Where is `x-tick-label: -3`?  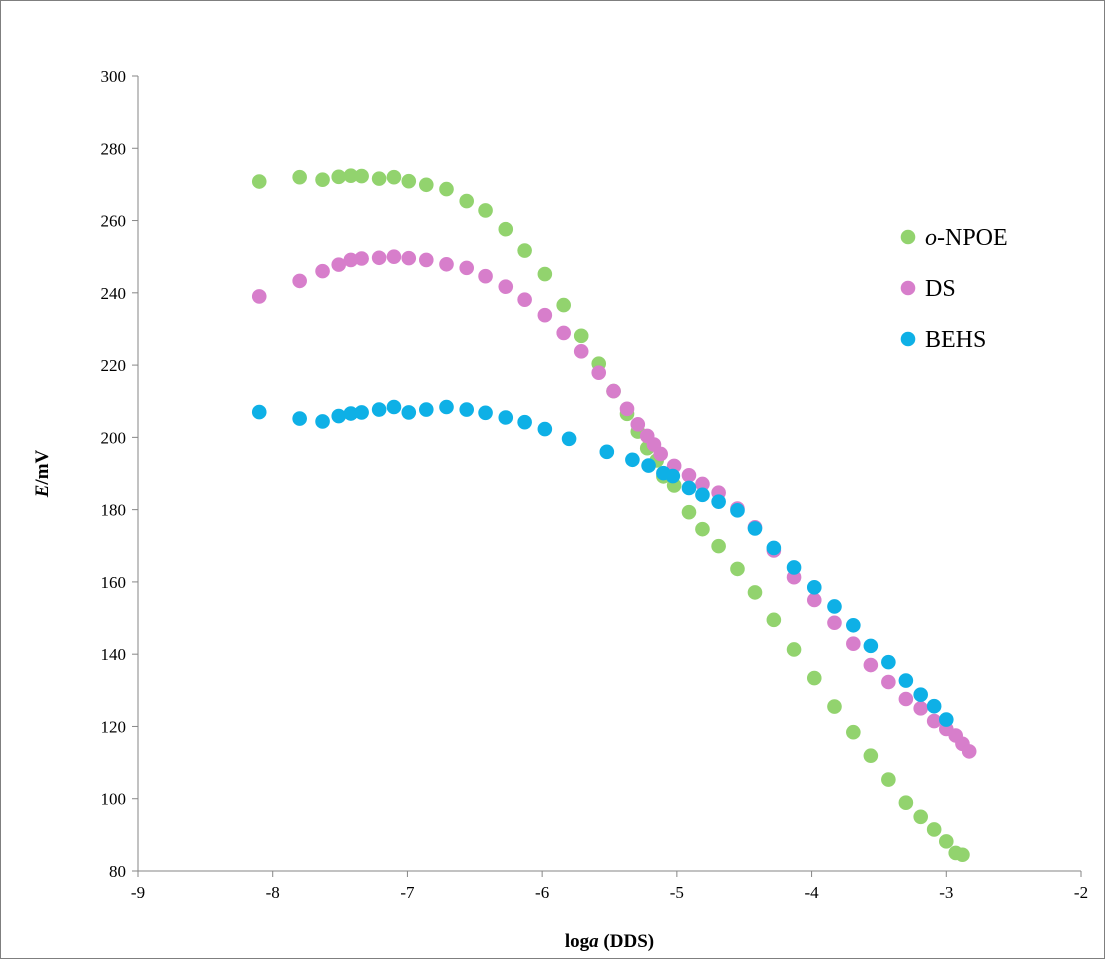 x-tick-label: -3 is located at coordinates (946, 892).